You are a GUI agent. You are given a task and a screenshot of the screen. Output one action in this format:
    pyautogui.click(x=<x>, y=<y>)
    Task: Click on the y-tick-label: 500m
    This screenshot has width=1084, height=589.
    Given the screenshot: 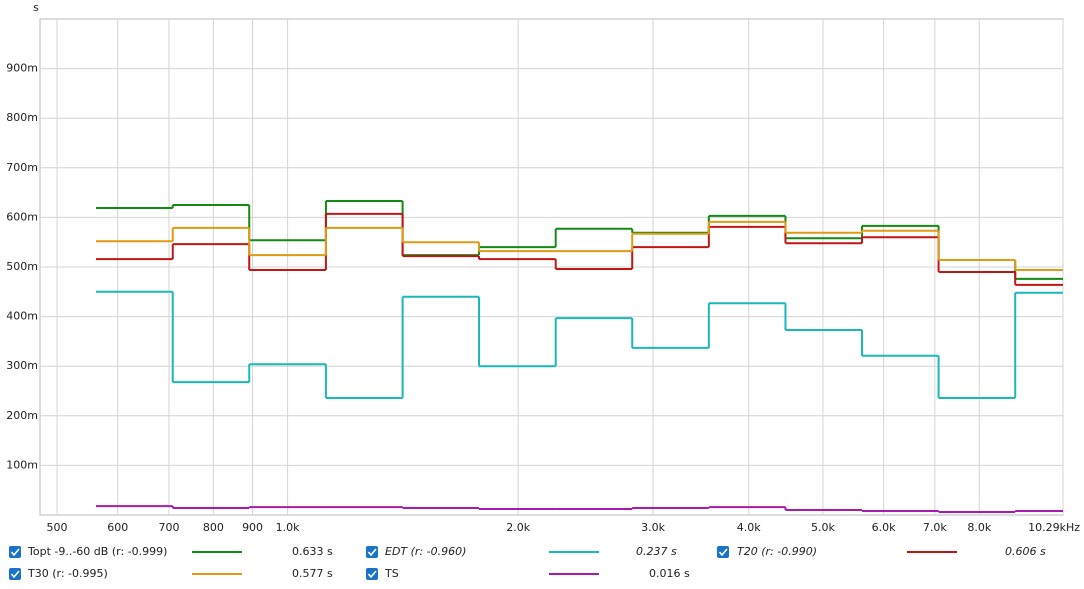 What is the action you would take?
    pyautogui.click(x=22, y=266)
    